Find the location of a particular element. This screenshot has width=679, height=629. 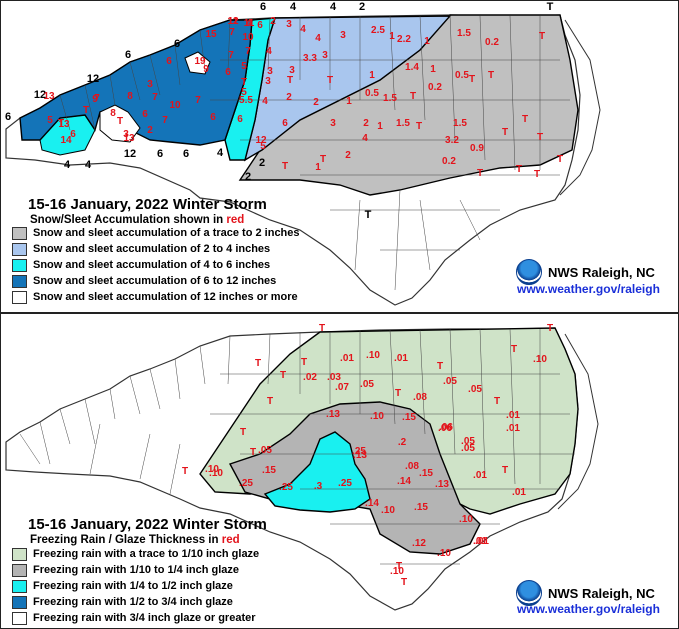

ice-value-label: .02 is located at coordinates (310, 377).